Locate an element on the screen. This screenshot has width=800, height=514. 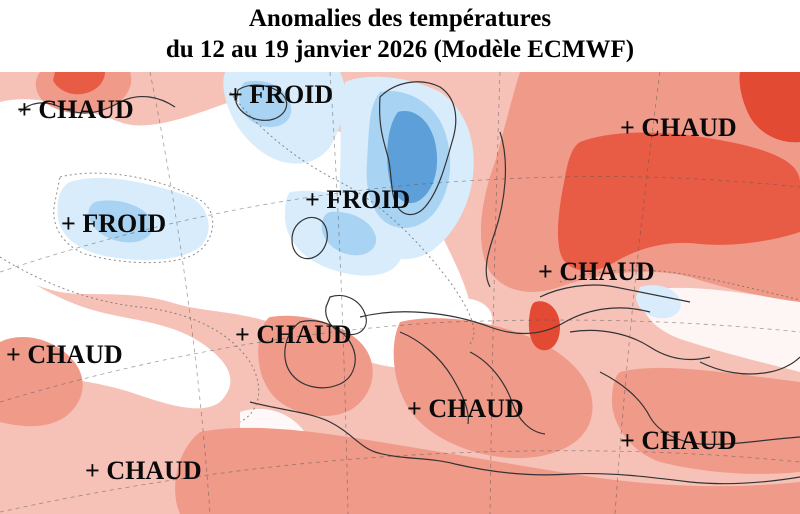
warm-area-north-africa is located at coordinates (487, 470).